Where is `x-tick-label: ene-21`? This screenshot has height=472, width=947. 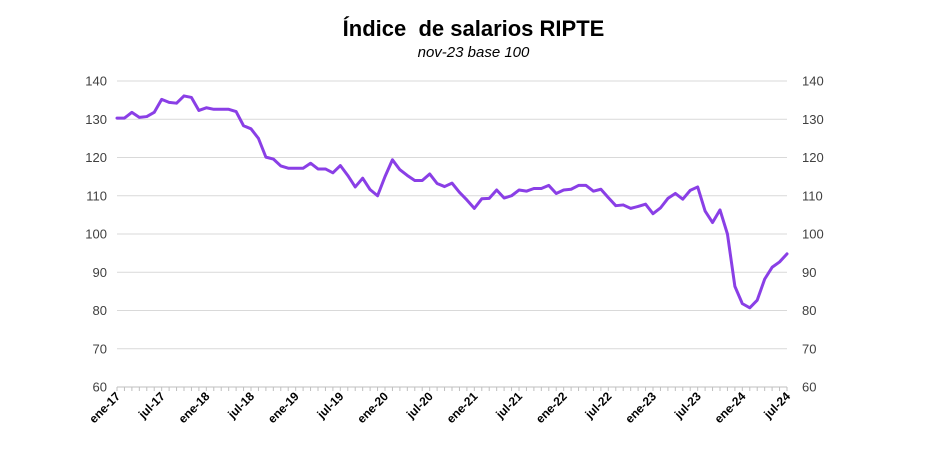
x-tick-label: ene-21 is located at coordinates (462, 407).